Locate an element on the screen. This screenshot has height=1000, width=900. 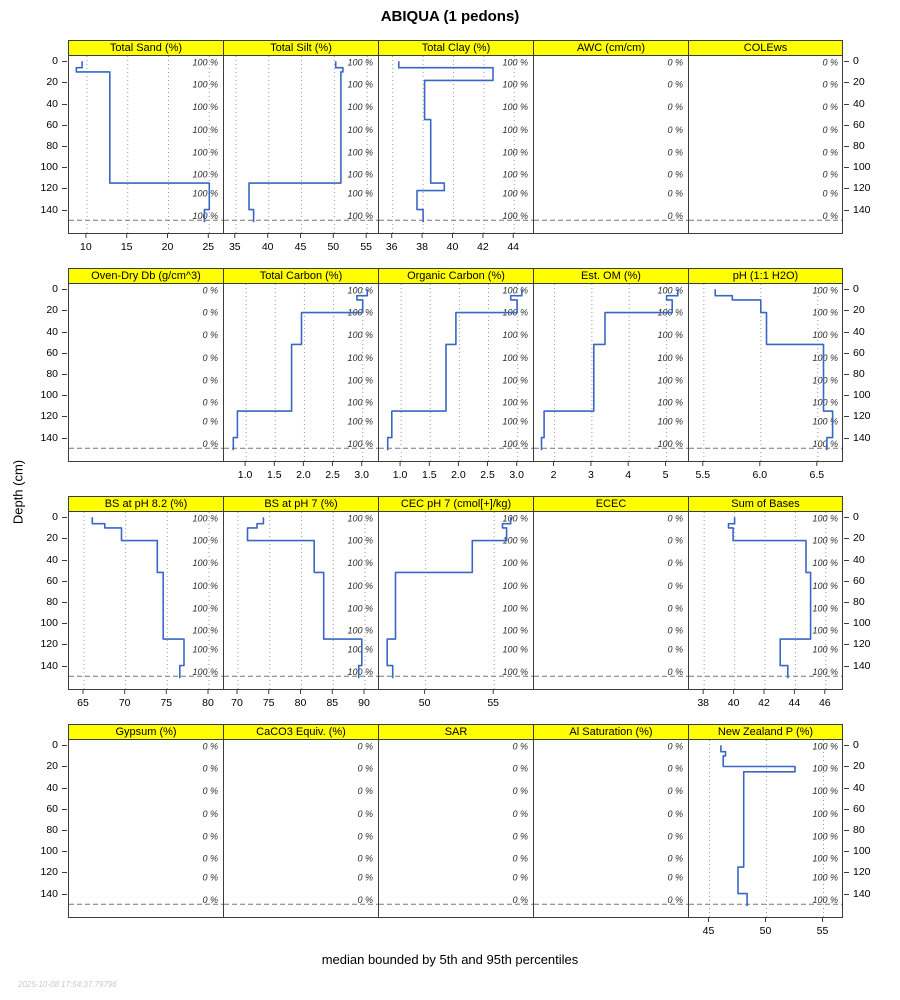
panel-title: Total Carbon (%) is located at coordinates (301, 276).